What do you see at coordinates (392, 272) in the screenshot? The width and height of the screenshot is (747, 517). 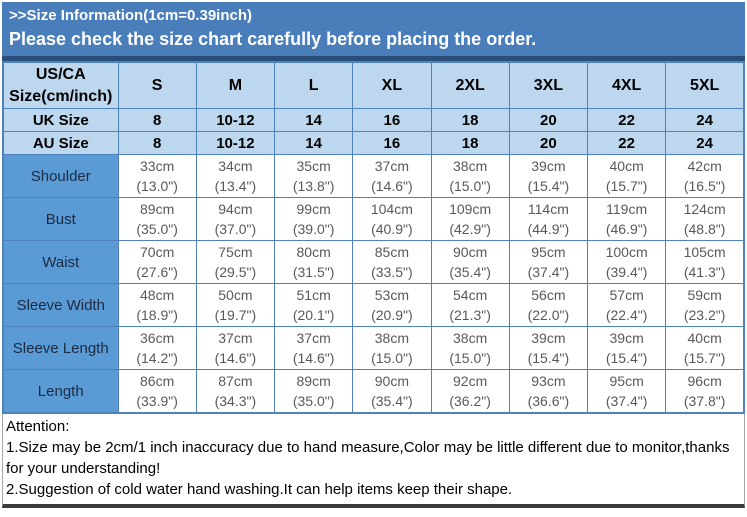 I see `measure-inch-value: (33.5")` at bounding box center [392, 272].